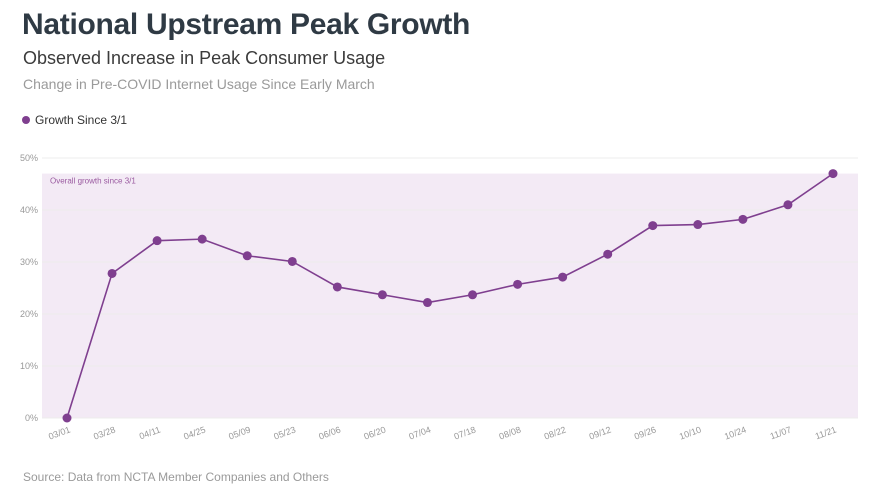  I want to click on x-tick-label: 08/08, so click(510, 432).